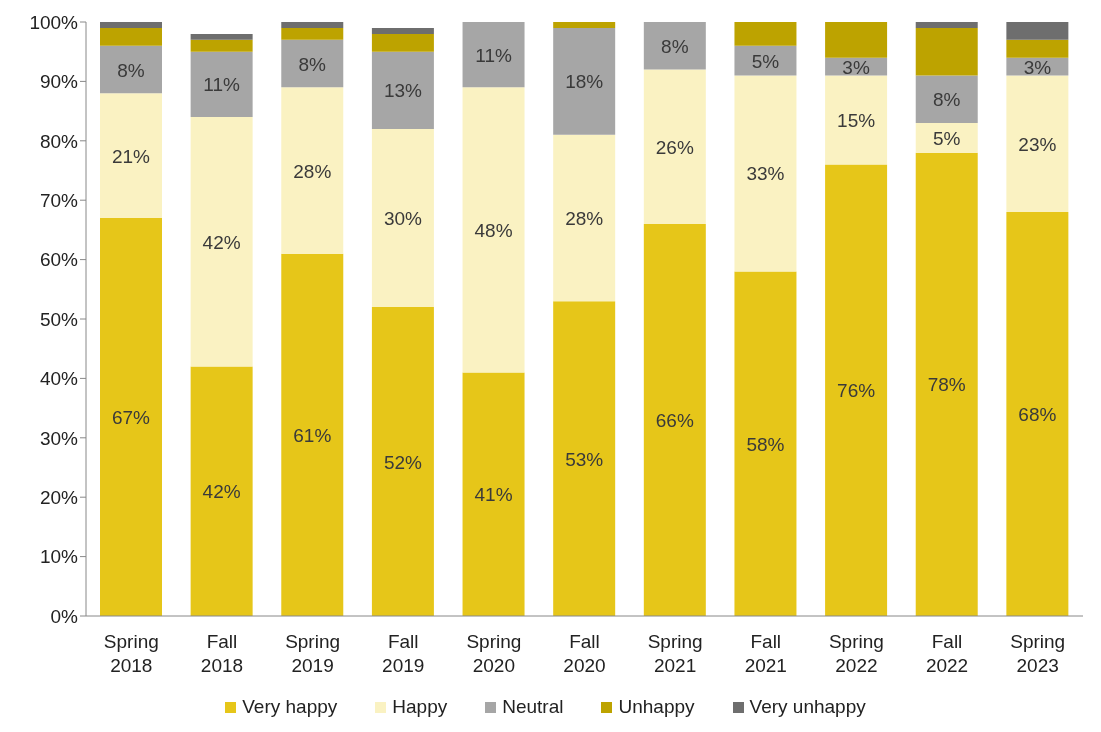  What do you see at coordinates (59, 82) in the screenshot?
I see `y-tick-label: 90%` at bounding box center [59, 82].